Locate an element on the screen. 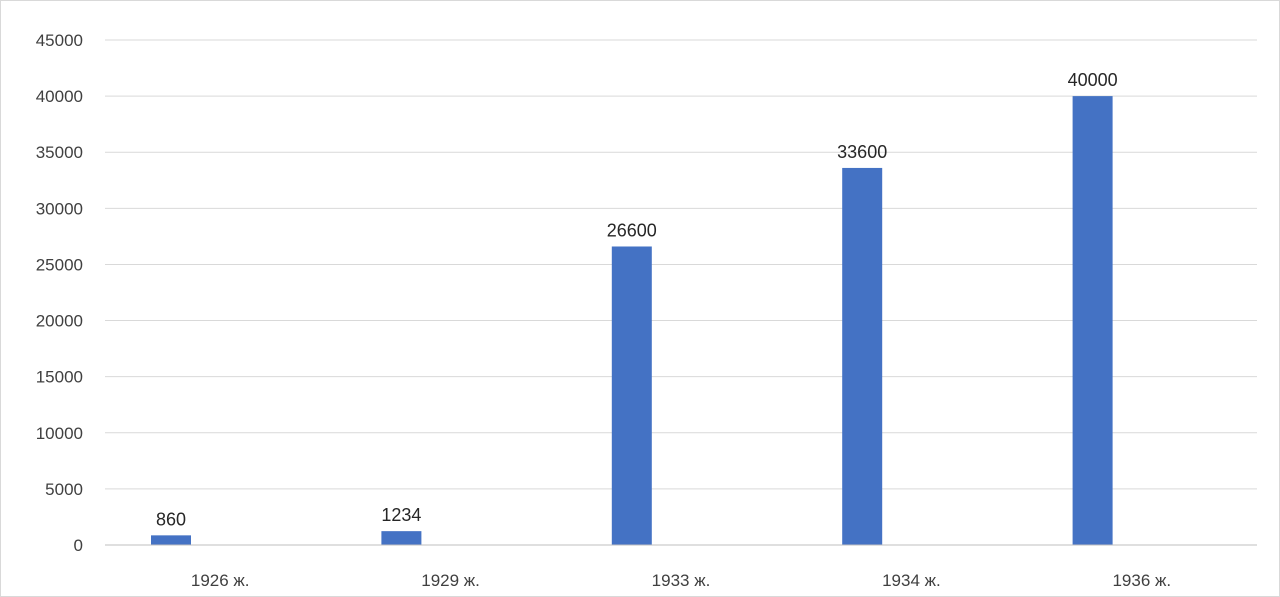 The width and height of the screenshot is (1280, 597). y-tick-label: 15000 is located at coordinates (59, 377).